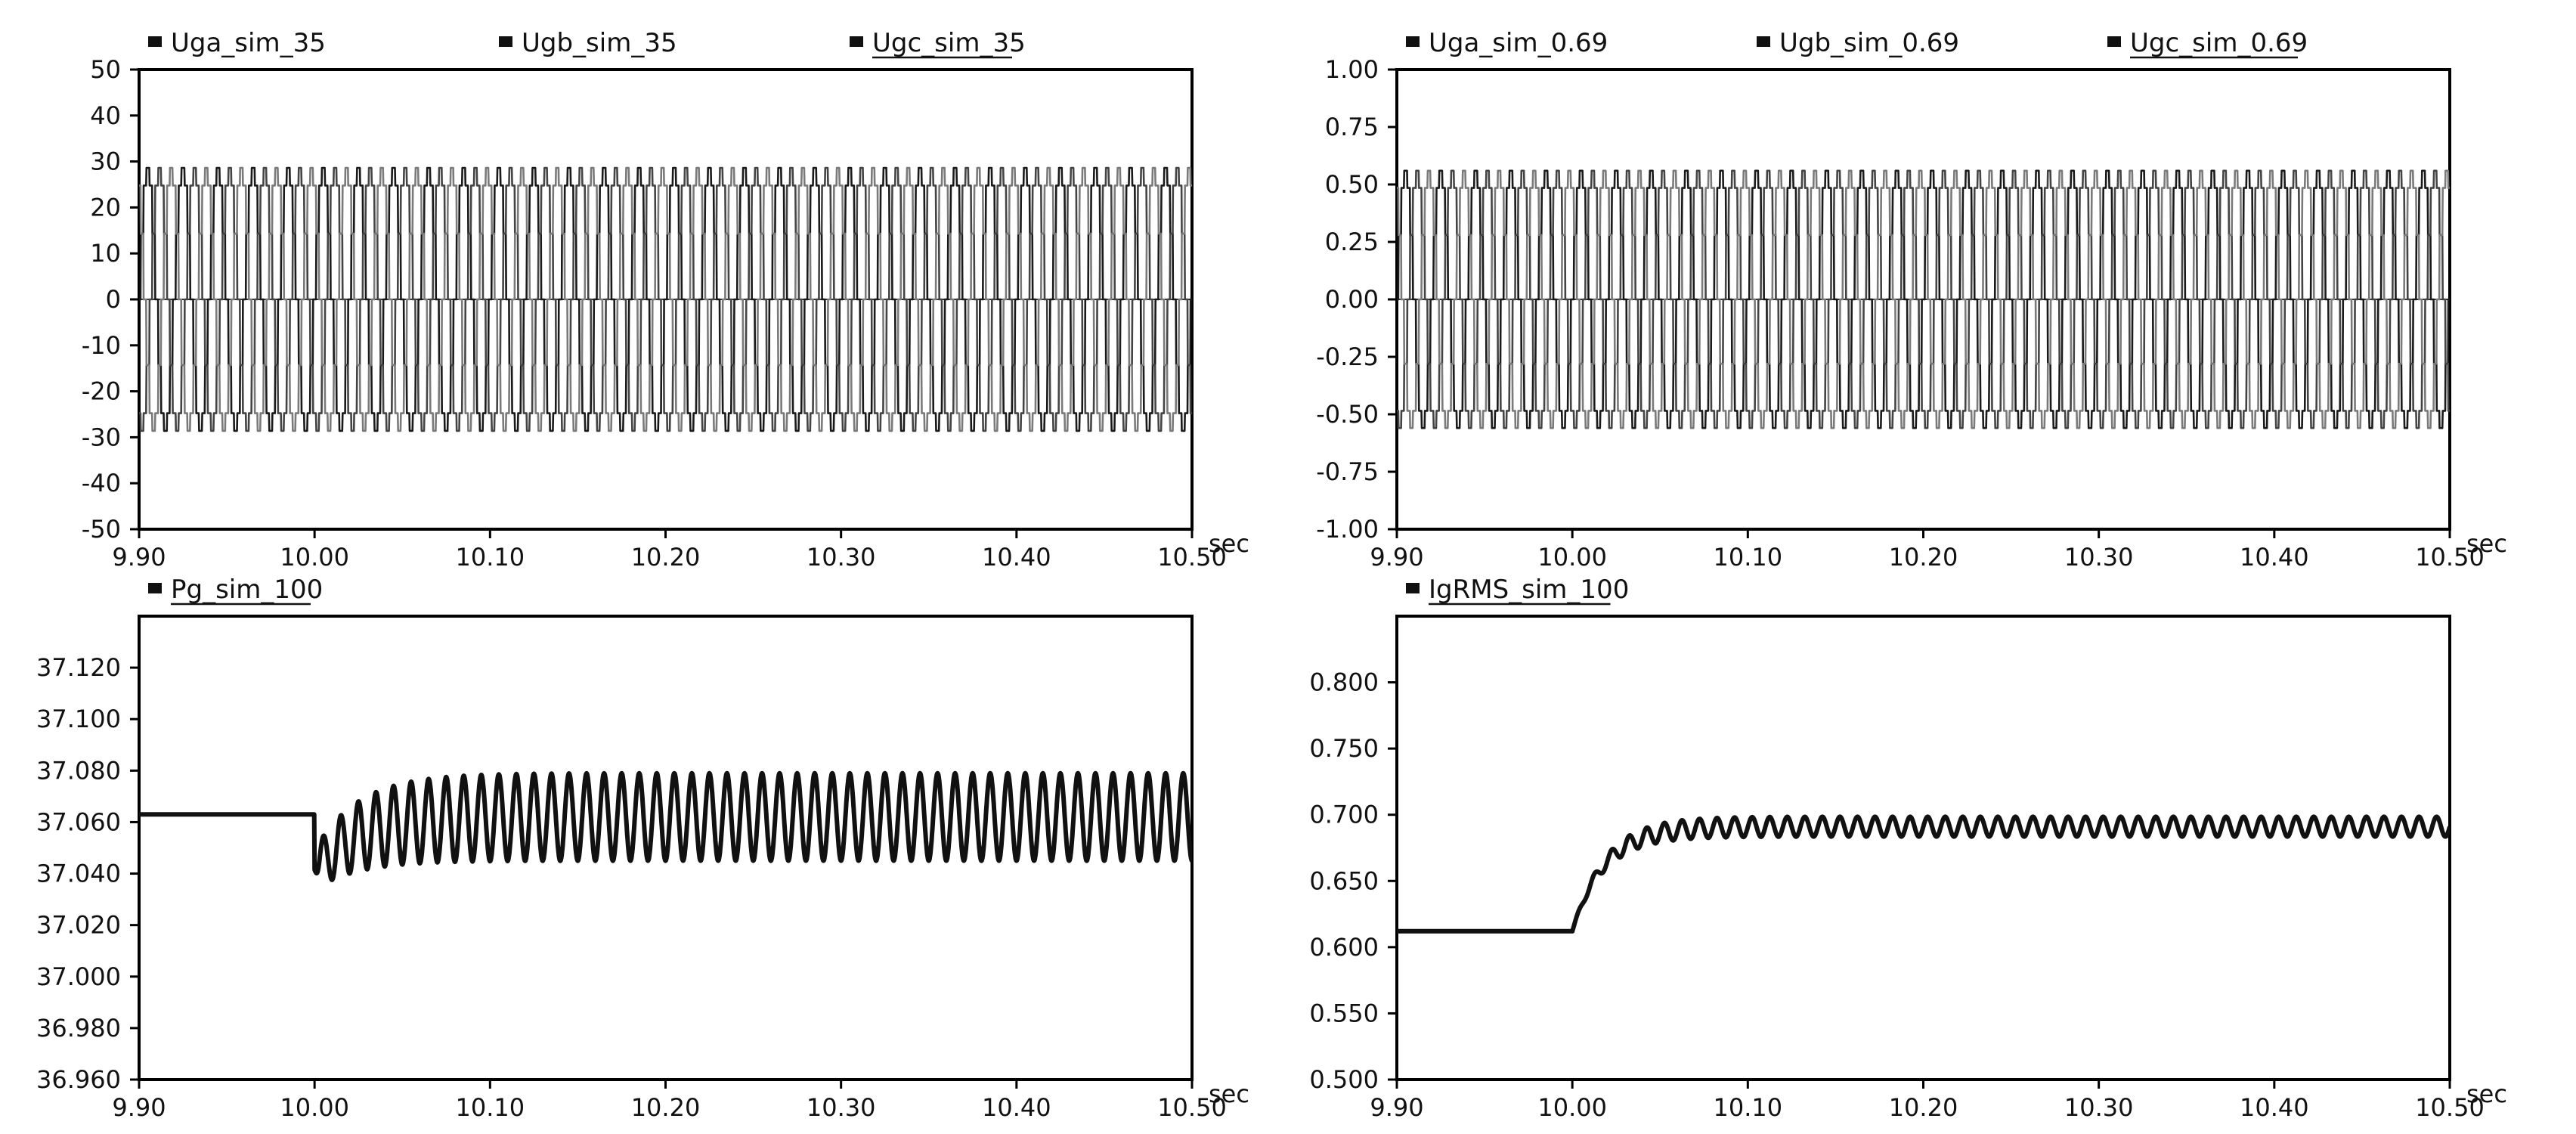  I want to click on y-tick-label: 37.080, so click(78, 770).